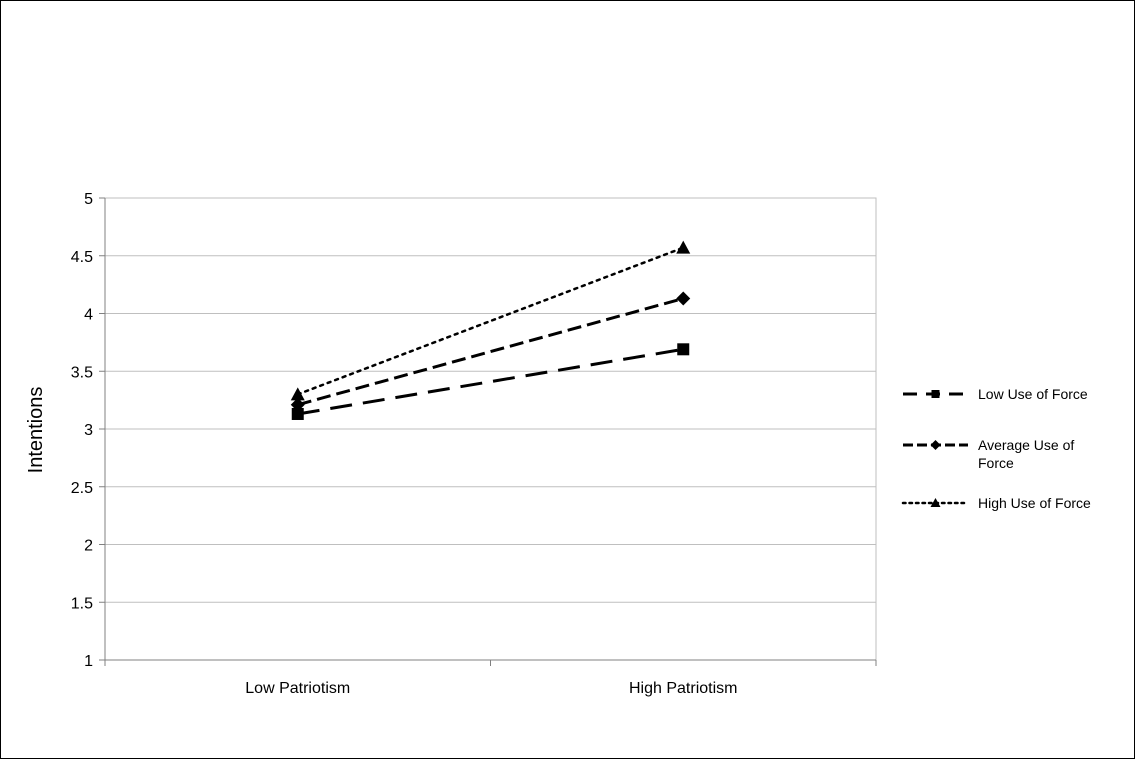 The width and height of the screenshot is (1135, 764). Describe the element at coordinates (683, 688) in the screenshot. I see `x-category-label: High Patriotism` at that location.